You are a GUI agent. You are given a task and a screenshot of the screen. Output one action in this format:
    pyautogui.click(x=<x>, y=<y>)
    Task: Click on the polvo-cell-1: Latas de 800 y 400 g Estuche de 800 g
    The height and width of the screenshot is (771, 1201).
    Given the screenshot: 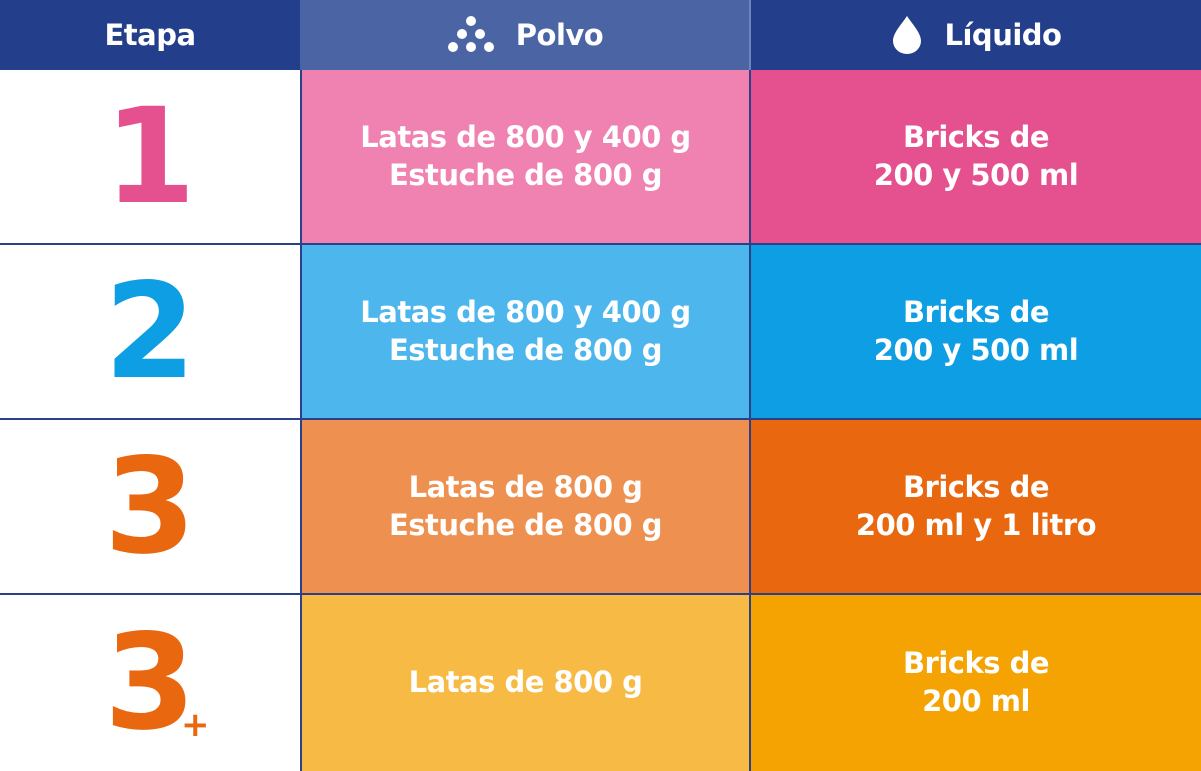 What is the action you would take?
    pyautogui.click(x=526, y=157)
    